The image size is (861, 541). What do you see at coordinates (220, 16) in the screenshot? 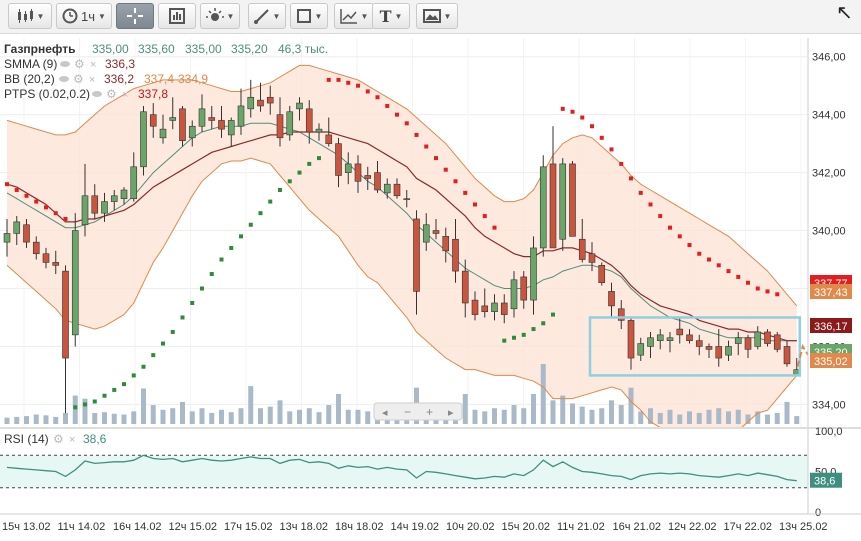
I see `indicators-button: ▼` at bounding box center [220, 16].